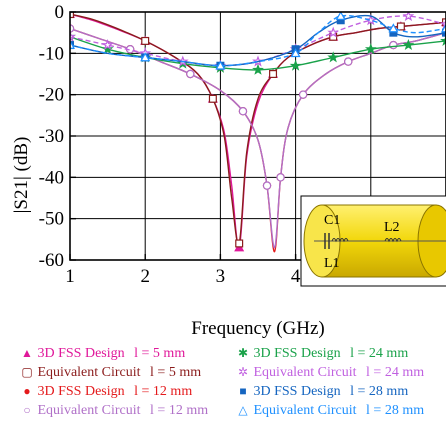 Image resolution: width=446 pixels, height=429 pixels. What do you see at coordinates (27, 410) in the screenshot?
I see `circle-open-marker-icon: ○` at bounding box center [27, 410].